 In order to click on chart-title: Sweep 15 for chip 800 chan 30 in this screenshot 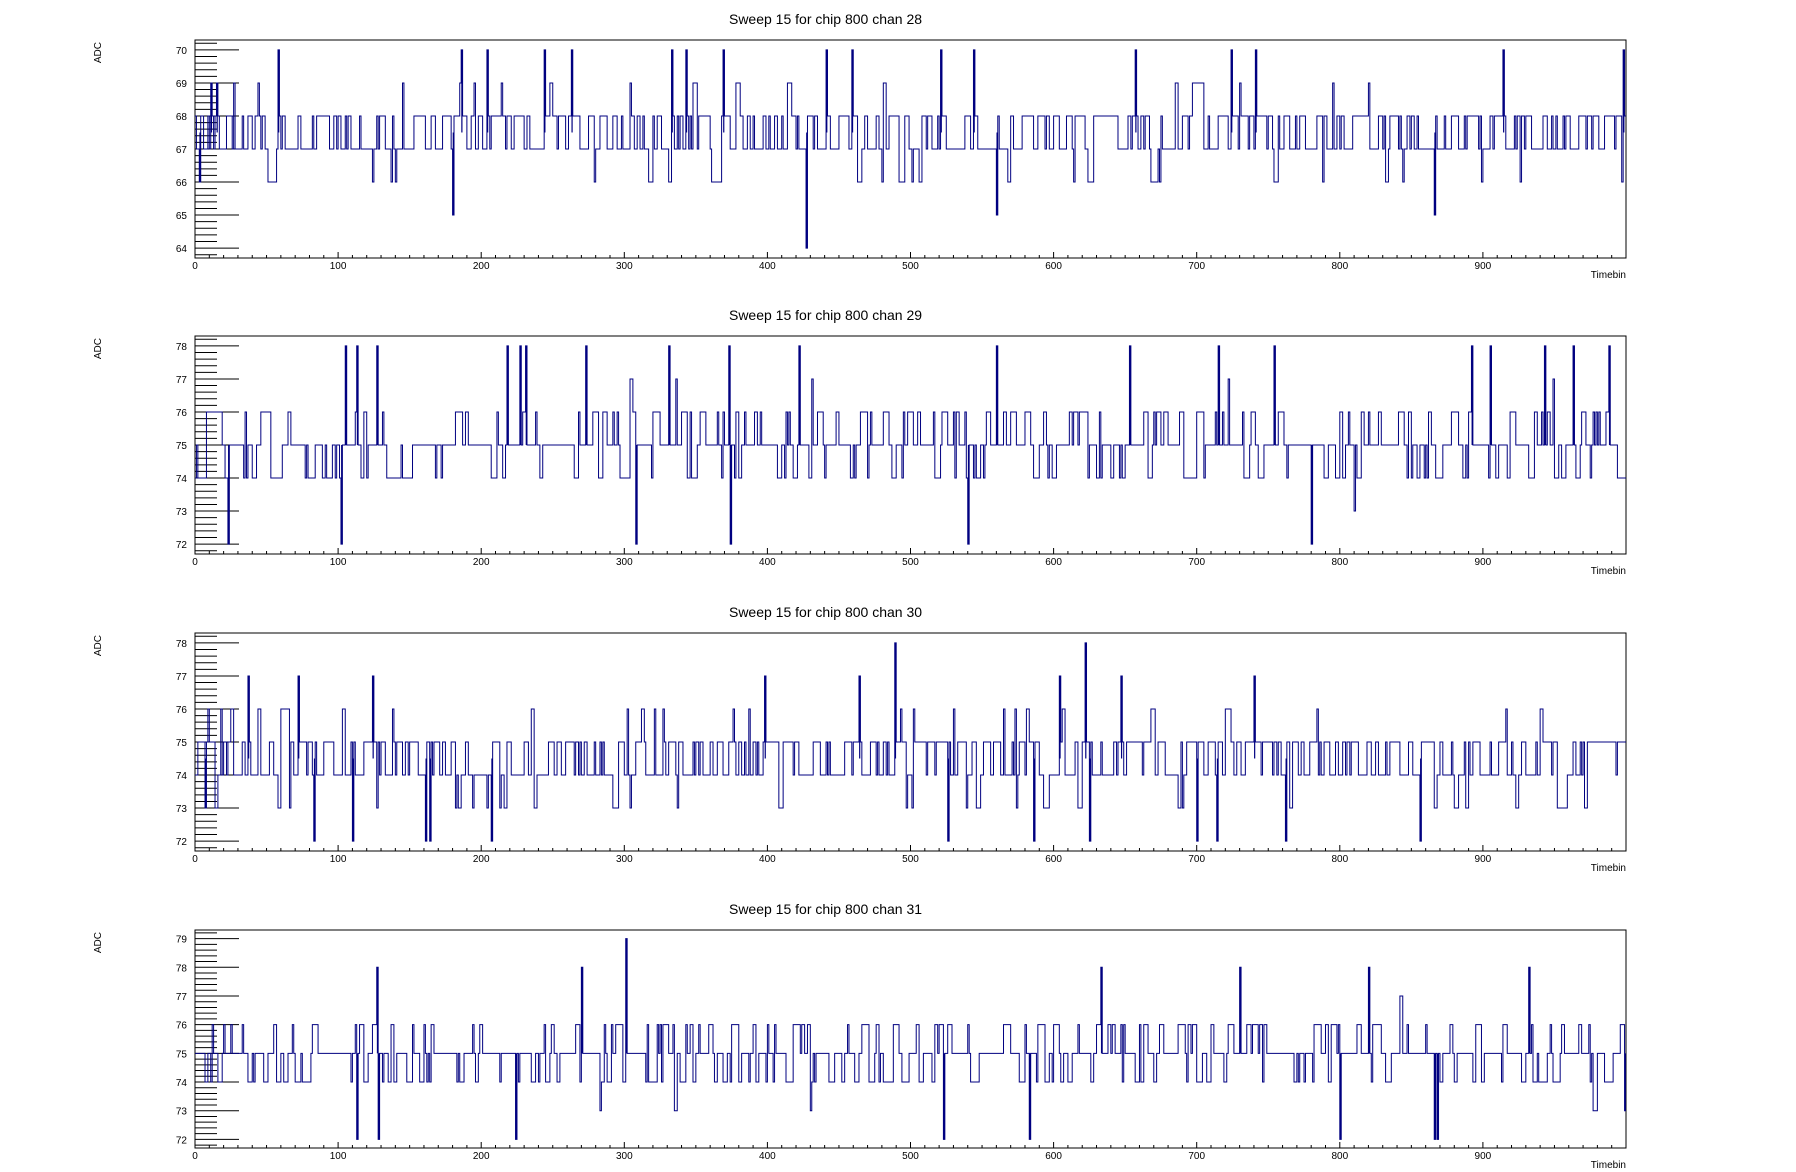, I will do `click(825, 612)`.